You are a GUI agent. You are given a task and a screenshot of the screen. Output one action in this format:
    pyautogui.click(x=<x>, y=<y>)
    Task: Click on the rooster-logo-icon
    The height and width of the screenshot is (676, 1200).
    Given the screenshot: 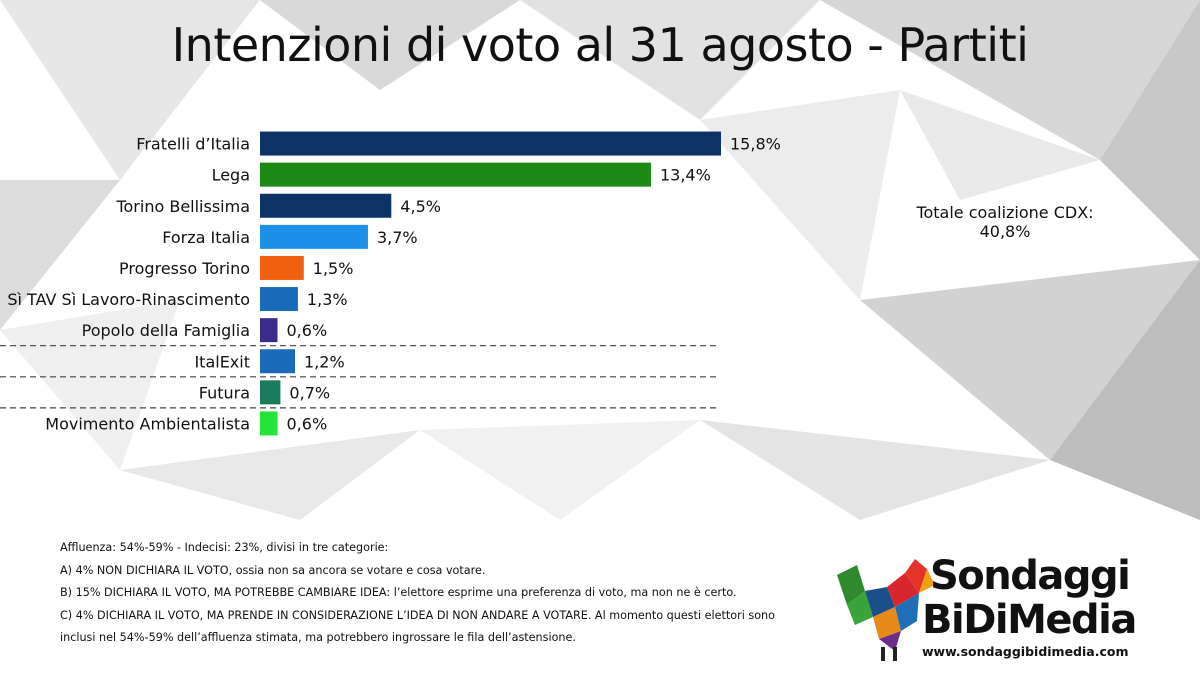 What is the action you would take?
    pyautogui.click(x=886, y=610)
    